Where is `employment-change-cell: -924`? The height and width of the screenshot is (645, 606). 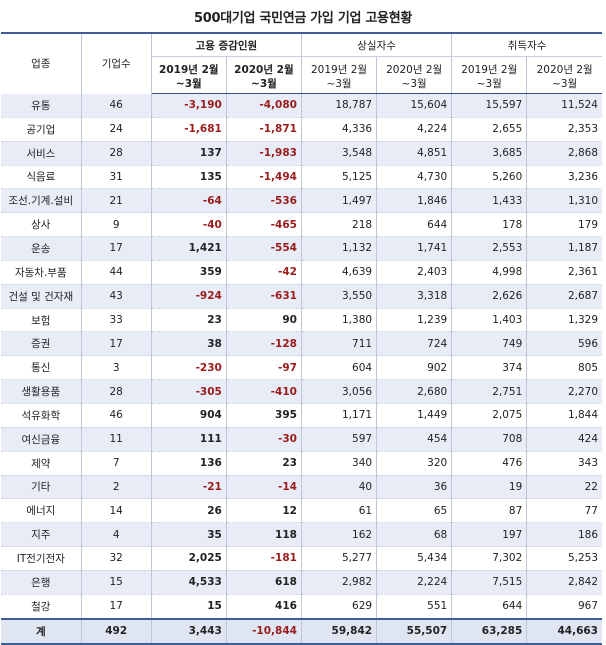
employment-change-cell: -924 is located at coordinates (189, 296).